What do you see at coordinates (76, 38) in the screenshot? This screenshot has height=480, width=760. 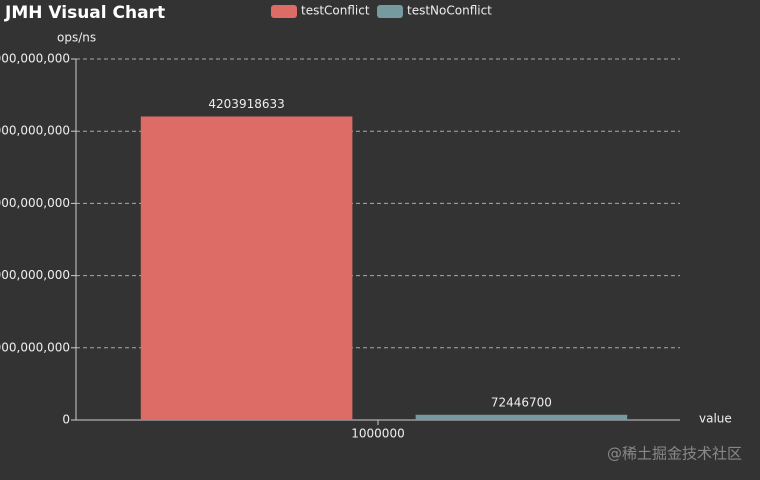 I see `y-axis-label: ops/ns` at bounding box center [76, 38].